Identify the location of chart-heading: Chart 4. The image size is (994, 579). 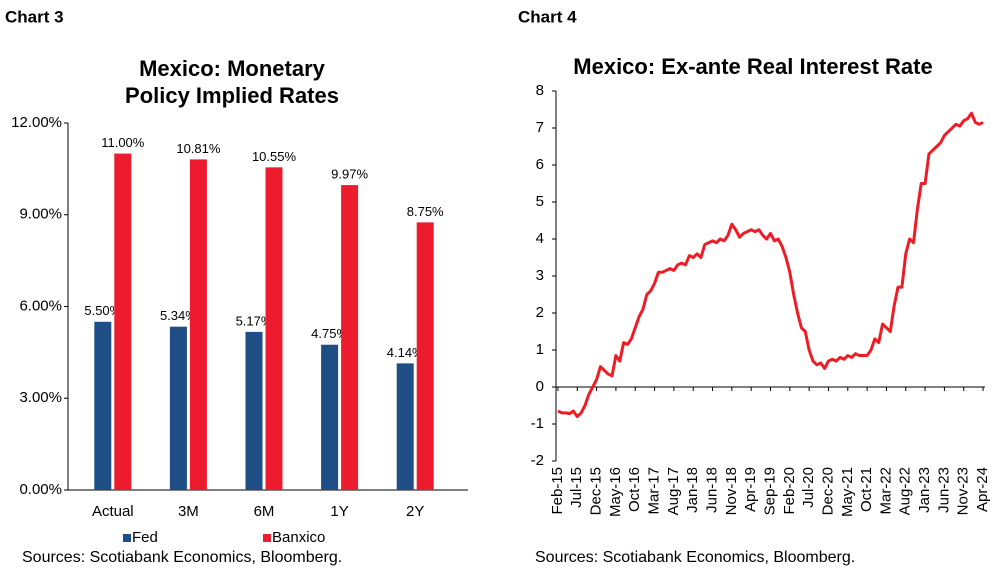
(547, 16).